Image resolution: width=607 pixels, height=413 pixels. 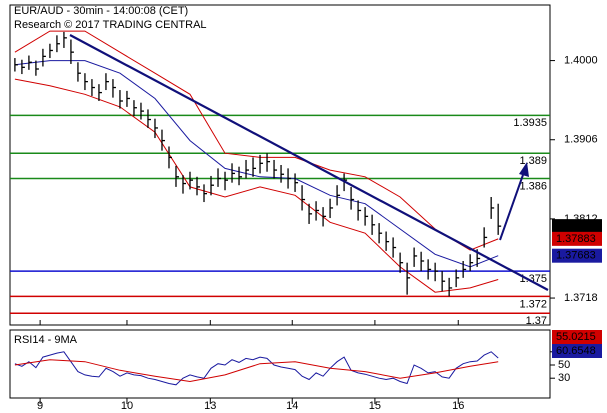 What do you see at coordinates (110, 25) in the screenshot?
I see `chart-subtitle: Research © 2017 TRADING CENTRAL` at bounding box center [110, 25].